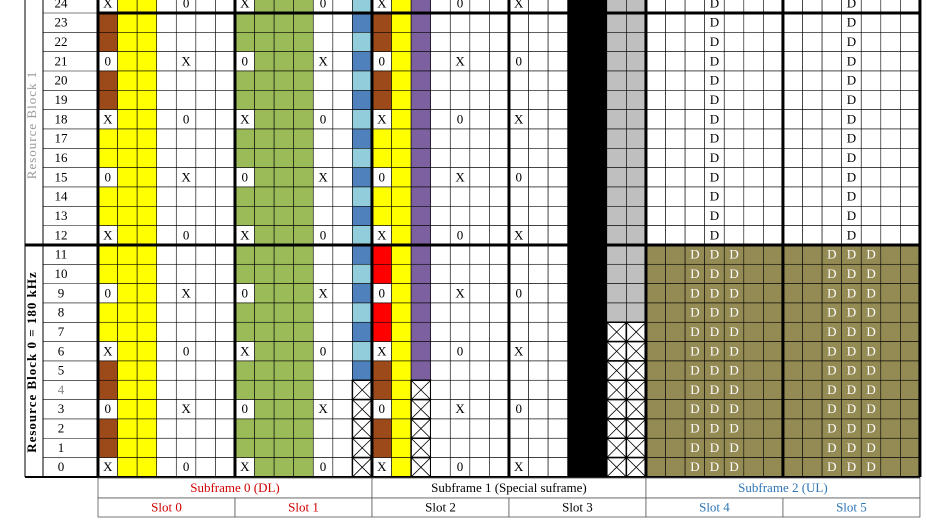 The height and width of the screenshot is (529, 926). What do you see at coordinates (61, 80) in the screenshot?
I see `row-label: 20` at bounding box center [61, 80].